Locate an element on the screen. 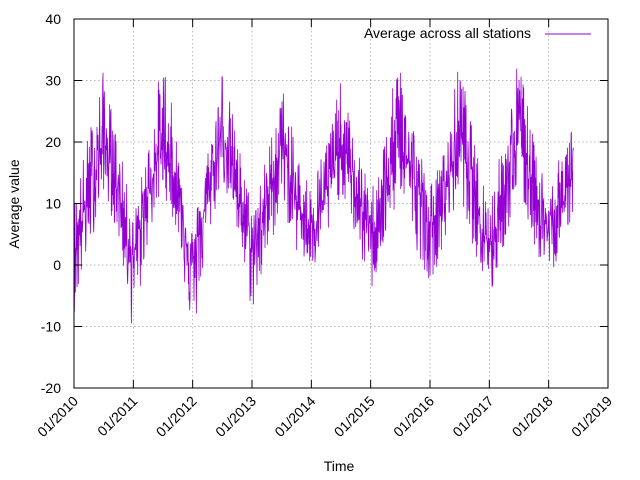  x-tick-label: 01/2012 is located at coordinates (176, 416).